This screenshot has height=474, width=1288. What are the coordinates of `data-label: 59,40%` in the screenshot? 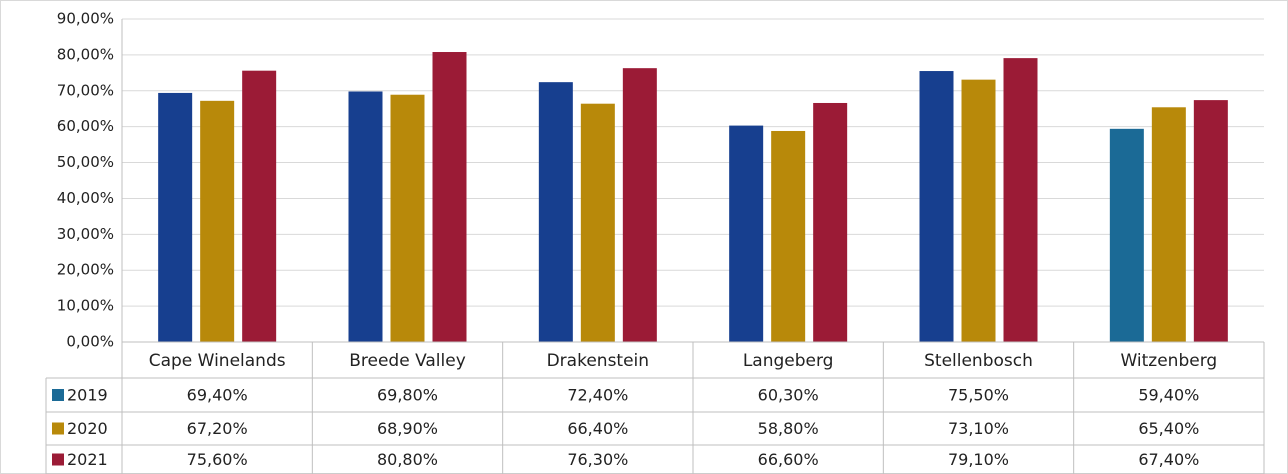 It's located at (1168, 395).